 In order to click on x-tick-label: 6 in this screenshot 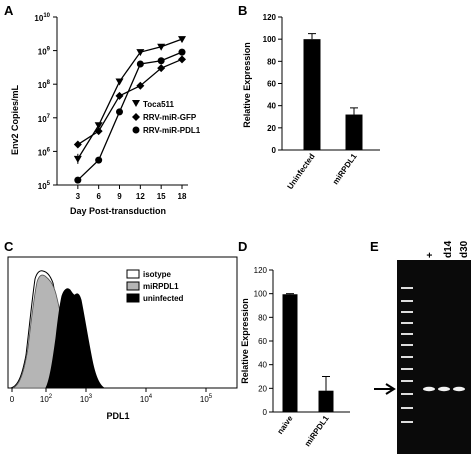, I will do `click(98, 196)`.